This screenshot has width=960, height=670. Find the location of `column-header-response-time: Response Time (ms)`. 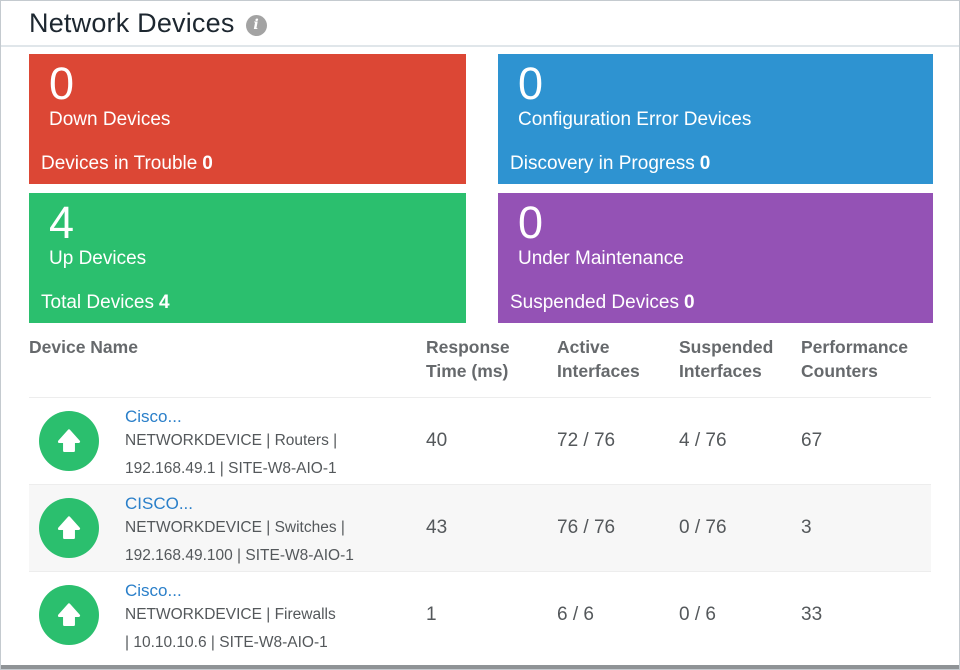

column-header-response-time: Response Time (ms) is located at coordinates (468, 359).